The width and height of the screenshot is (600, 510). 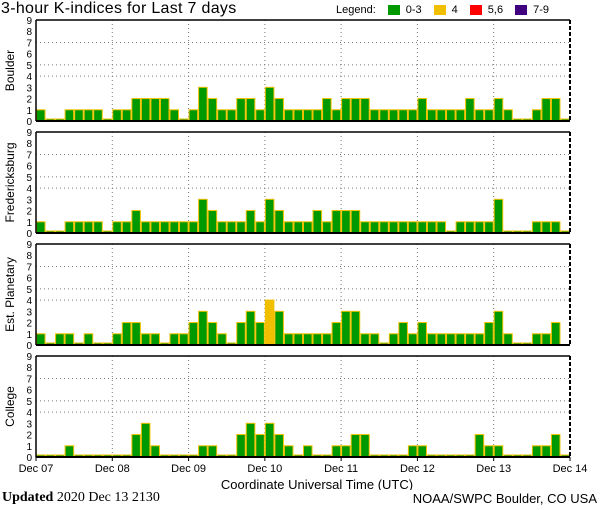 I want to click on updated-timestamp: Updated 2020 Dec 13 2130, so click(x=81, y=498).